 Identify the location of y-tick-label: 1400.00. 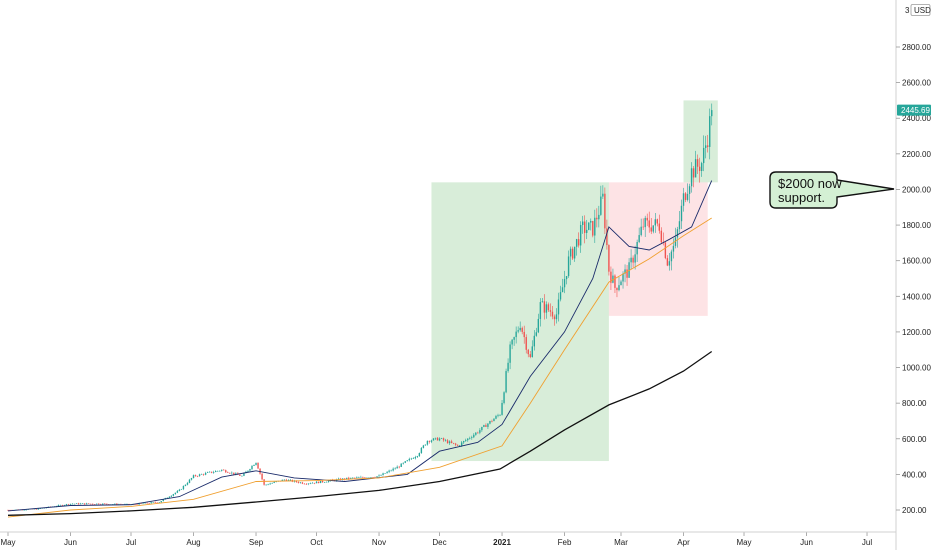
(916, 296).